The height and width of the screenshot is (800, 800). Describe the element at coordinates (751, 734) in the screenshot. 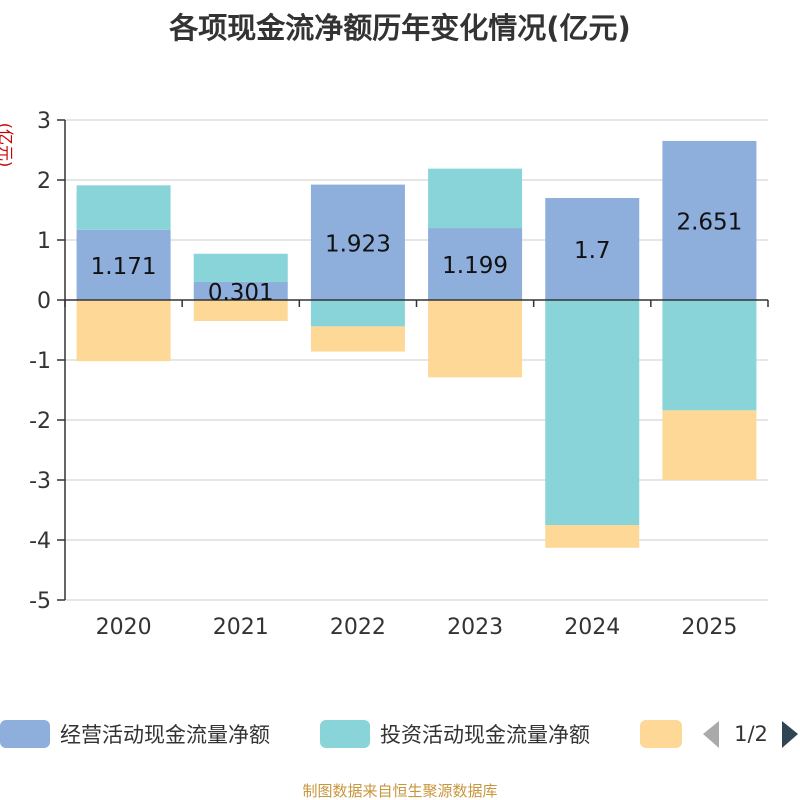

I see `legend-page: 1/2` at that location.